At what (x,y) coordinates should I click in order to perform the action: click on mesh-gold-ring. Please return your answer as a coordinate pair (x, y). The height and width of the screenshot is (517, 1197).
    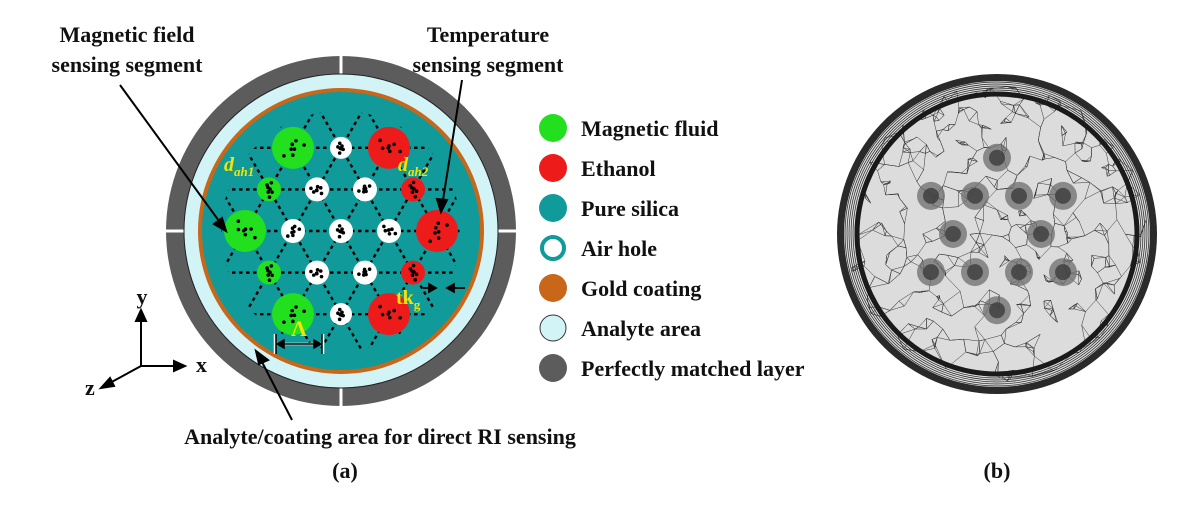
    Looking at the image, I should click on (997, 234).